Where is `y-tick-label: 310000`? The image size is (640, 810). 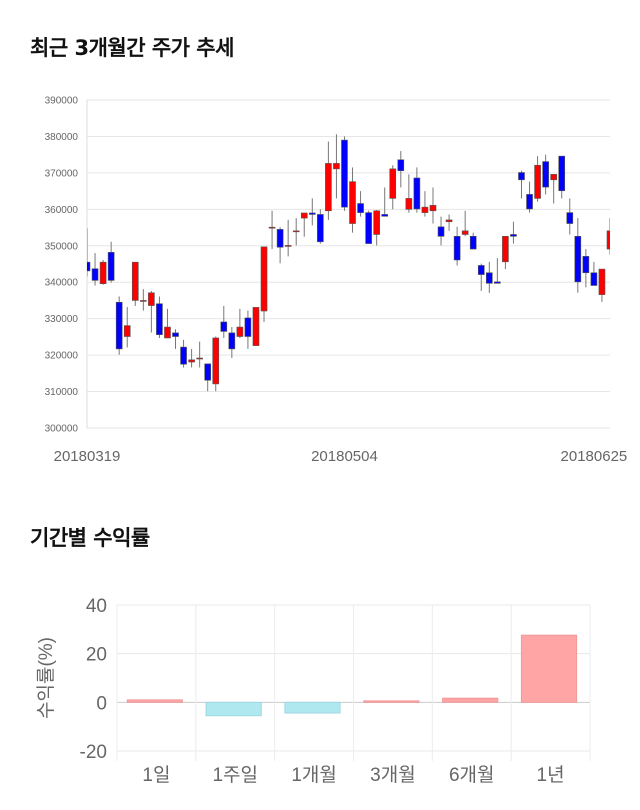
y-tick-label: 310000 is located at coordinates (62, 392).